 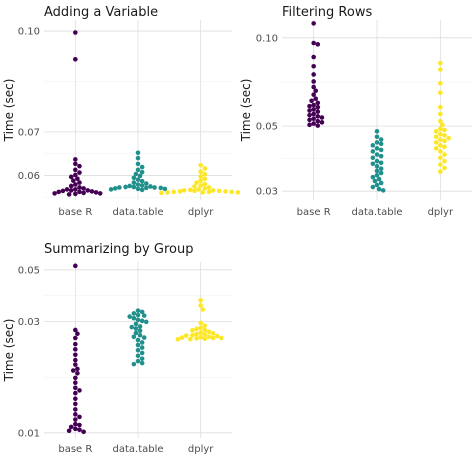 What do you see at coordinates (29, 32) in the screenshot?
I see `y-tick-label: 0.10` at bounding box center [29, 32].